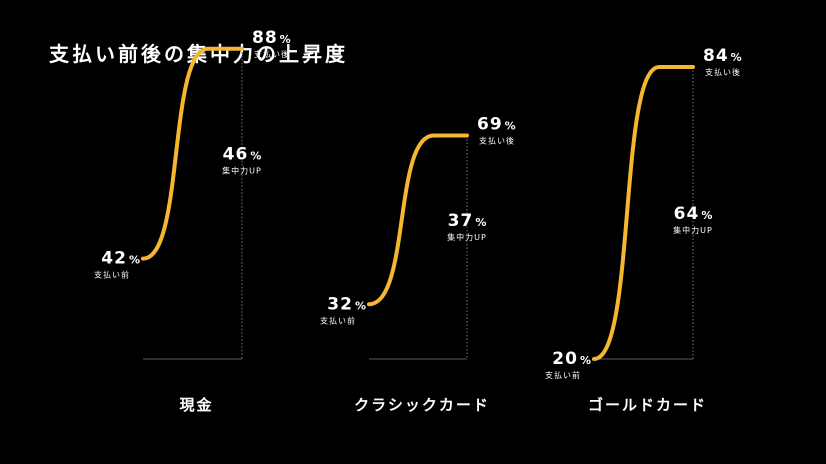  Describe the element at coordinates (242, 155) in the screenshot. I see `up-value-label: 46%` at that location.